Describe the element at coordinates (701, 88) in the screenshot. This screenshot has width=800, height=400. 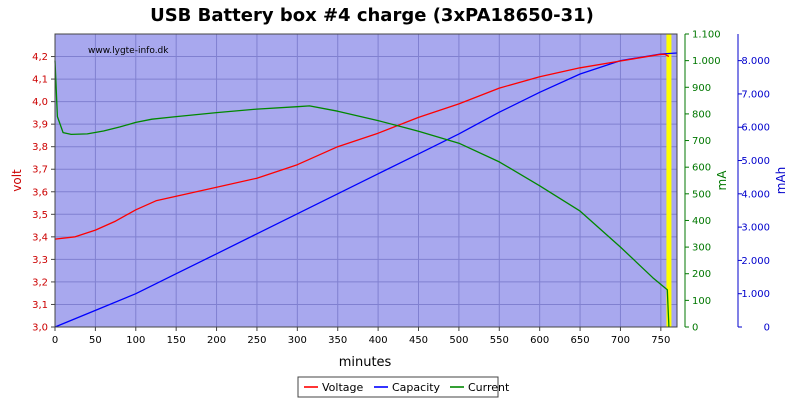
I see `mA-tick-label-9: 900` at that location.